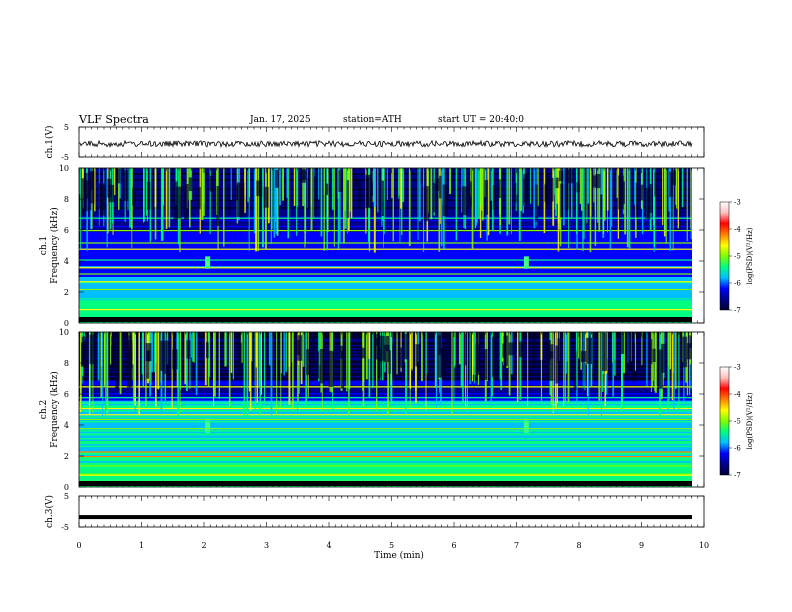  What do you see at coordinates (66, 487) in the screenshot?
I see `ch2-spectrogram-ytick-label: 0` at bounding box center [66, 487].